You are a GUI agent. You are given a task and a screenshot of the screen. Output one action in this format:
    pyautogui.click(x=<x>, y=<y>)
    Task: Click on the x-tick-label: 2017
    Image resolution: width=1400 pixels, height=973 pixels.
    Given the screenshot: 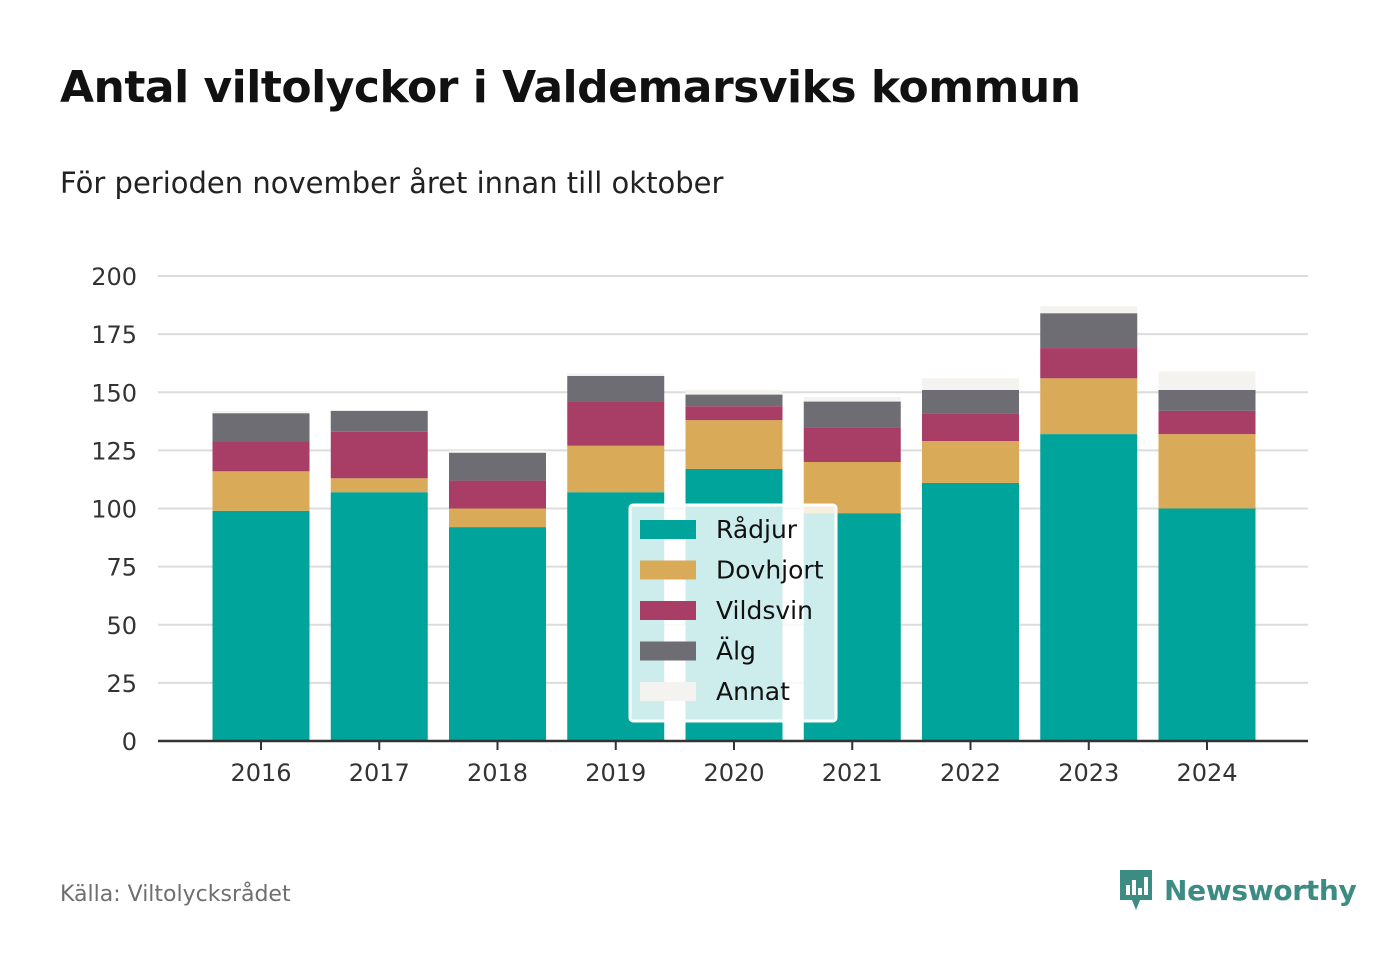 What is the action you would take?
    pyautogui.click(x=379, y=773)
    